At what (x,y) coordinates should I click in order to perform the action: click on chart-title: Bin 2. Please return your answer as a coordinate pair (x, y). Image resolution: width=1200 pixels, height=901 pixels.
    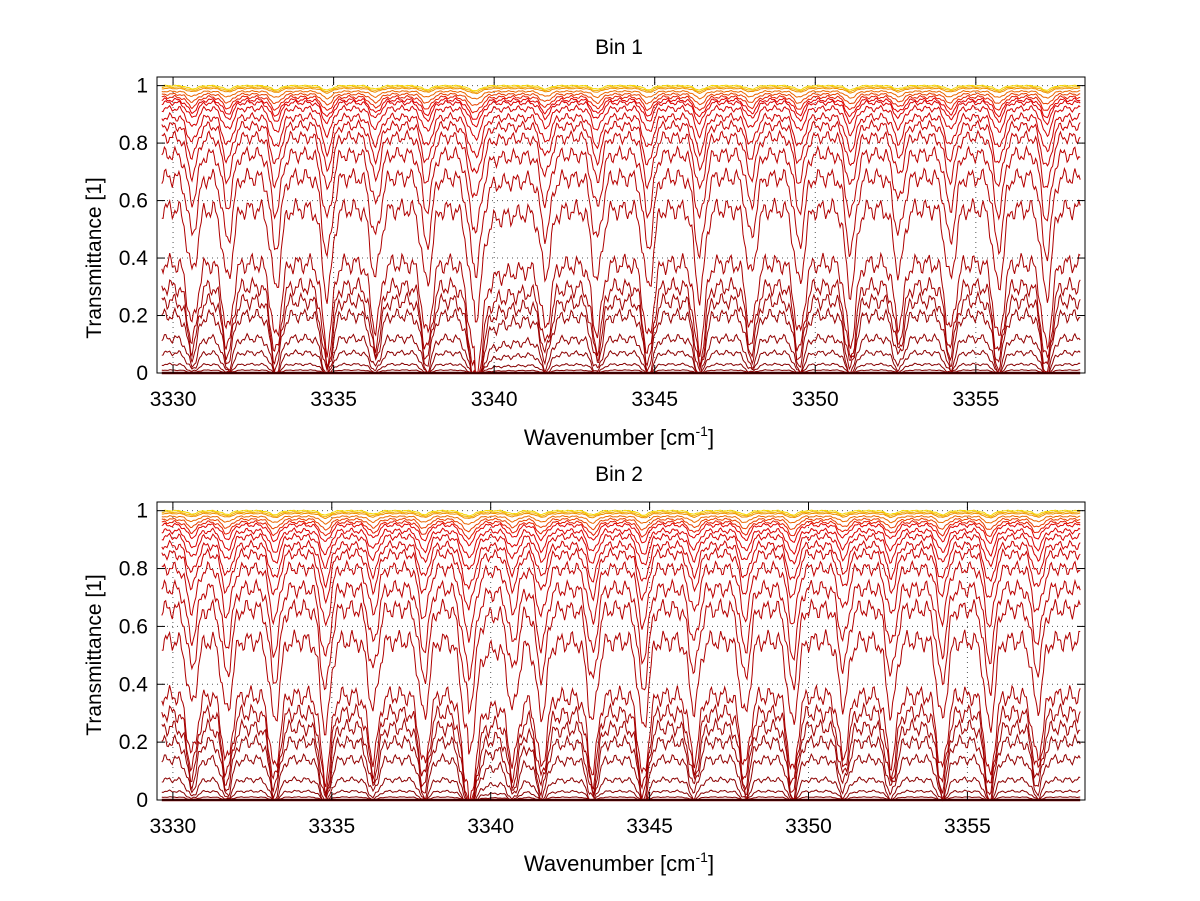
    Looking at the image, I should click on (619, 474).